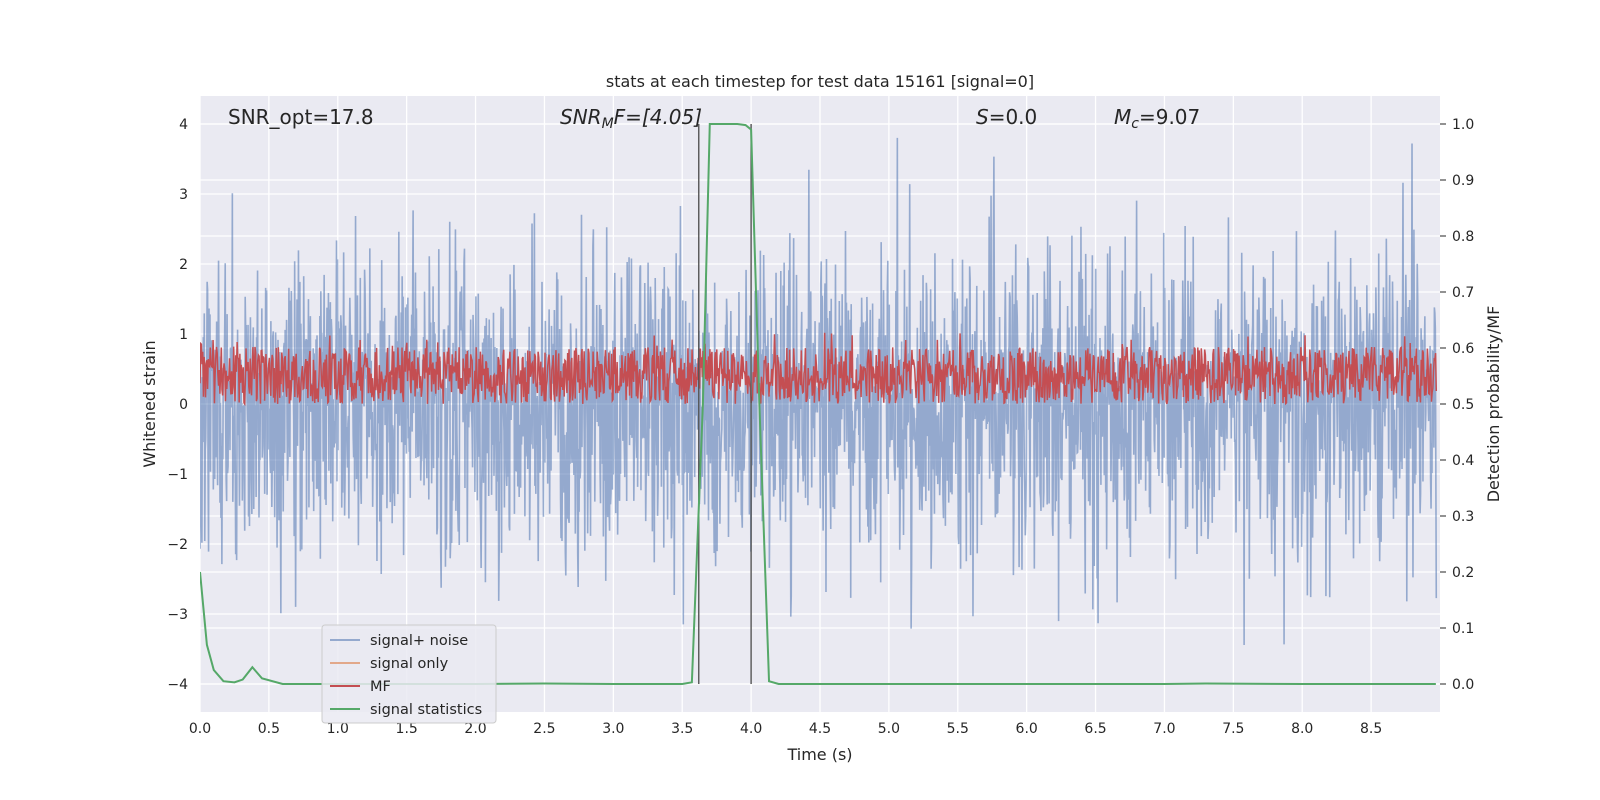 This screenshot has width=1600, height=800. I want to click on y-right-tick-label: 0.3, so click(1463, 517).